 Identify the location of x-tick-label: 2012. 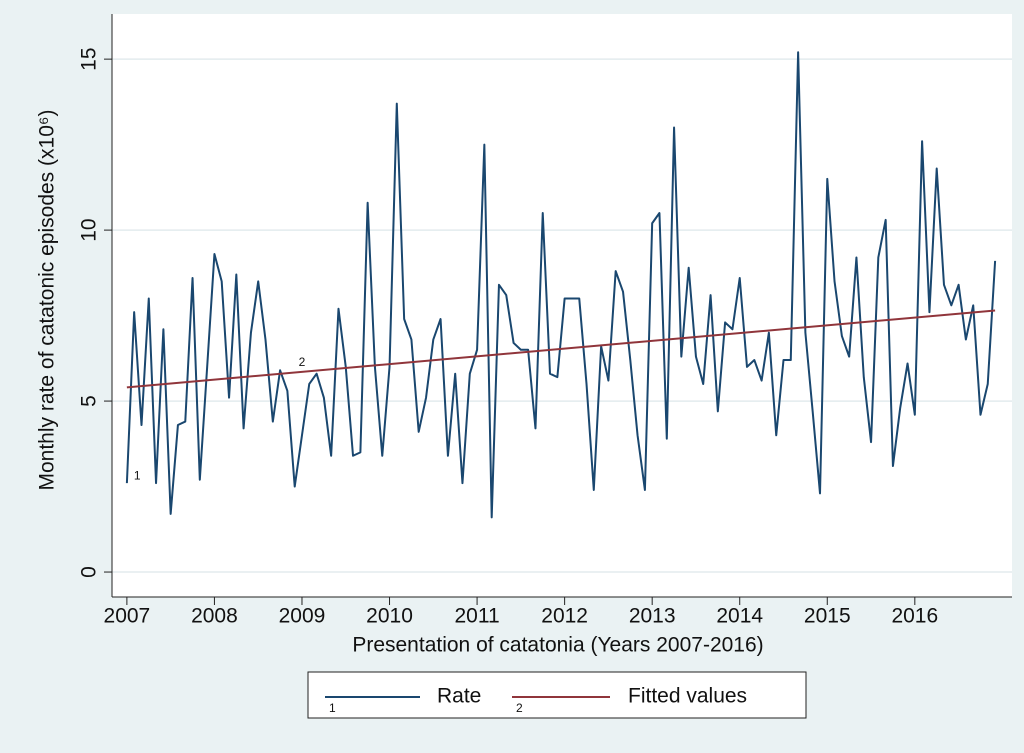
(564, 616).